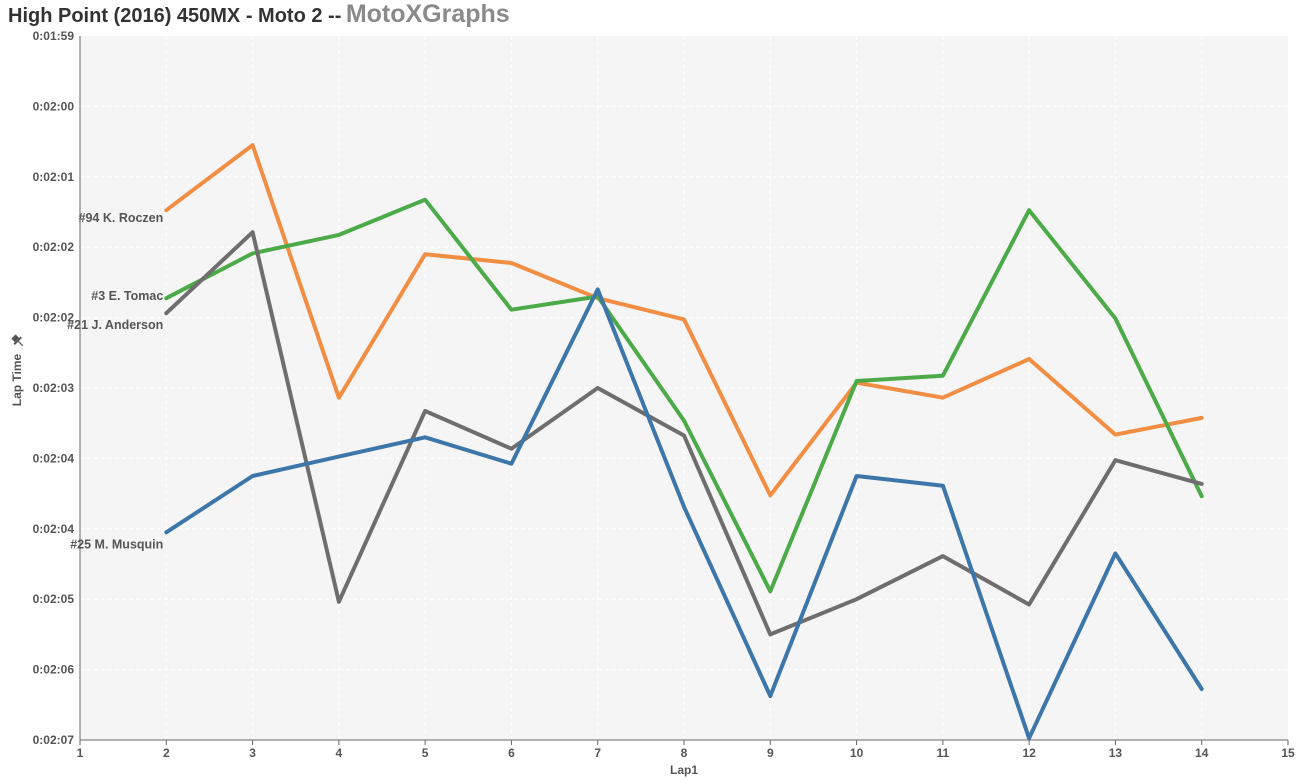 This screenshot has height=782, width=1296. What do you see at coordinates (684, 753) in the screenshot?
I see `x-tick-label: 8` at bounding box center [684, 753].